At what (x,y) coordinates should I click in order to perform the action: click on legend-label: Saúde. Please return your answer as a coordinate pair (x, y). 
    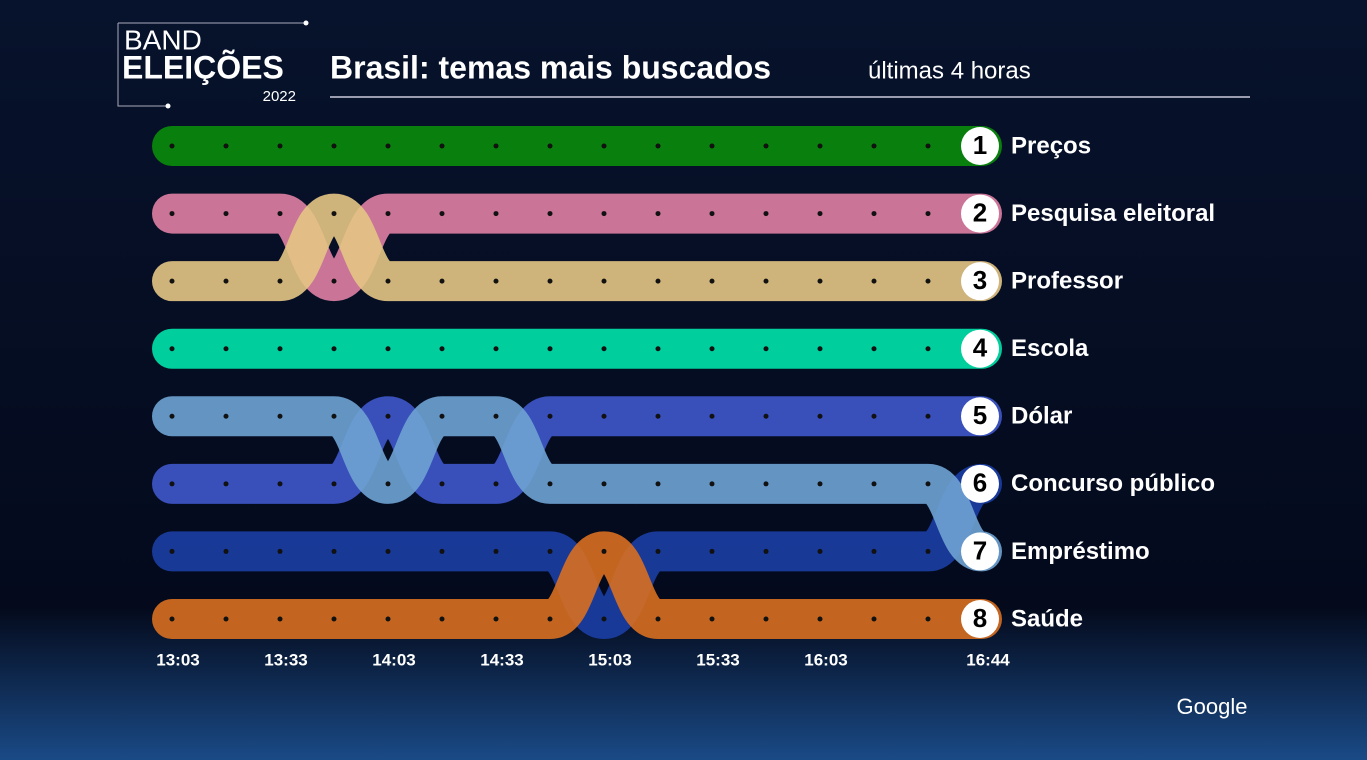
    Looking at the image, I should click on (1047, 618).